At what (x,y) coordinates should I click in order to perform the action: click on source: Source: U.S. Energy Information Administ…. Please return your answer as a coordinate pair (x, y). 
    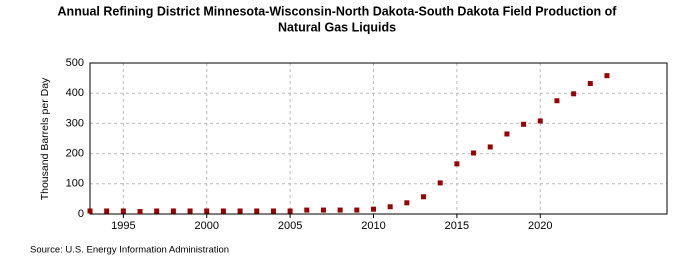
    Looking at the image, I should click on (129, 250).